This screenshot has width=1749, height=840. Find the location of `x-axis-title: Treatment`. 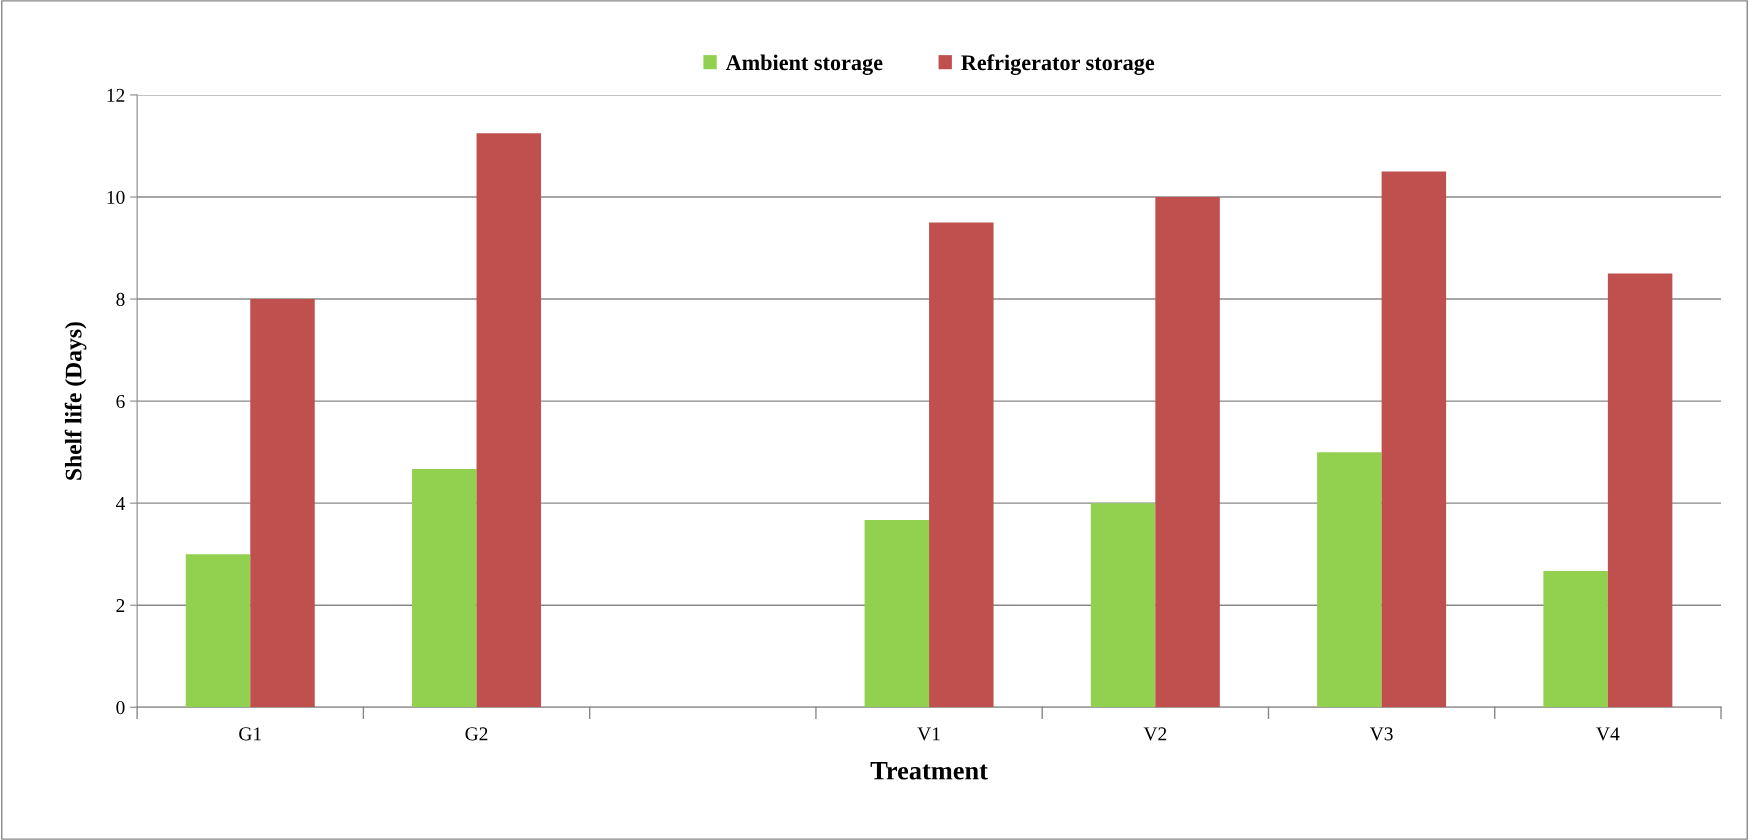

x-axis-title: Treatment is located at coordinates (929, 771).